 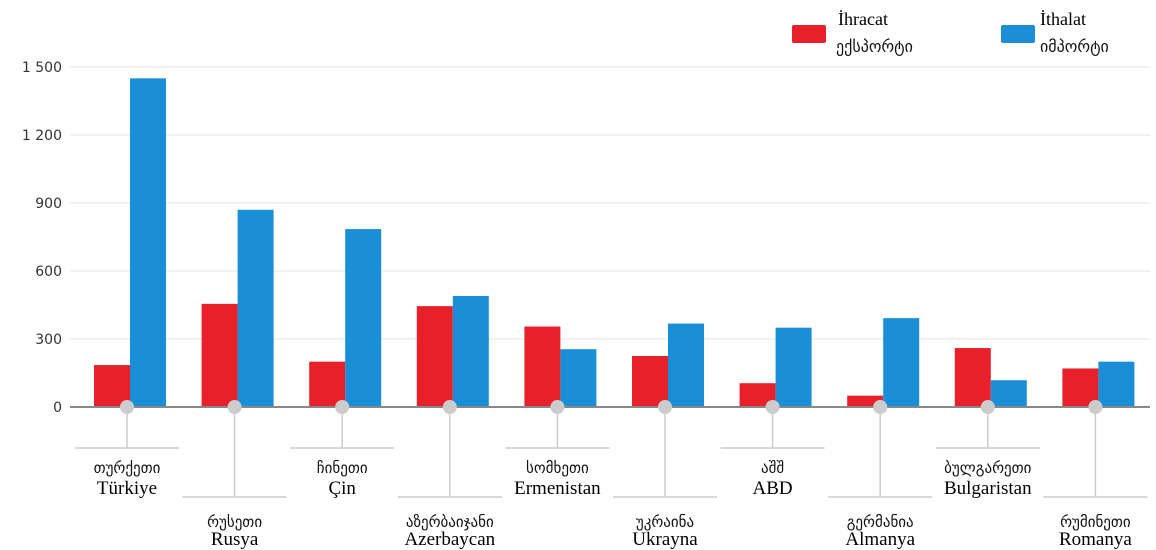 I want to click on category-label: Almanya, so click(x=880, y=539).